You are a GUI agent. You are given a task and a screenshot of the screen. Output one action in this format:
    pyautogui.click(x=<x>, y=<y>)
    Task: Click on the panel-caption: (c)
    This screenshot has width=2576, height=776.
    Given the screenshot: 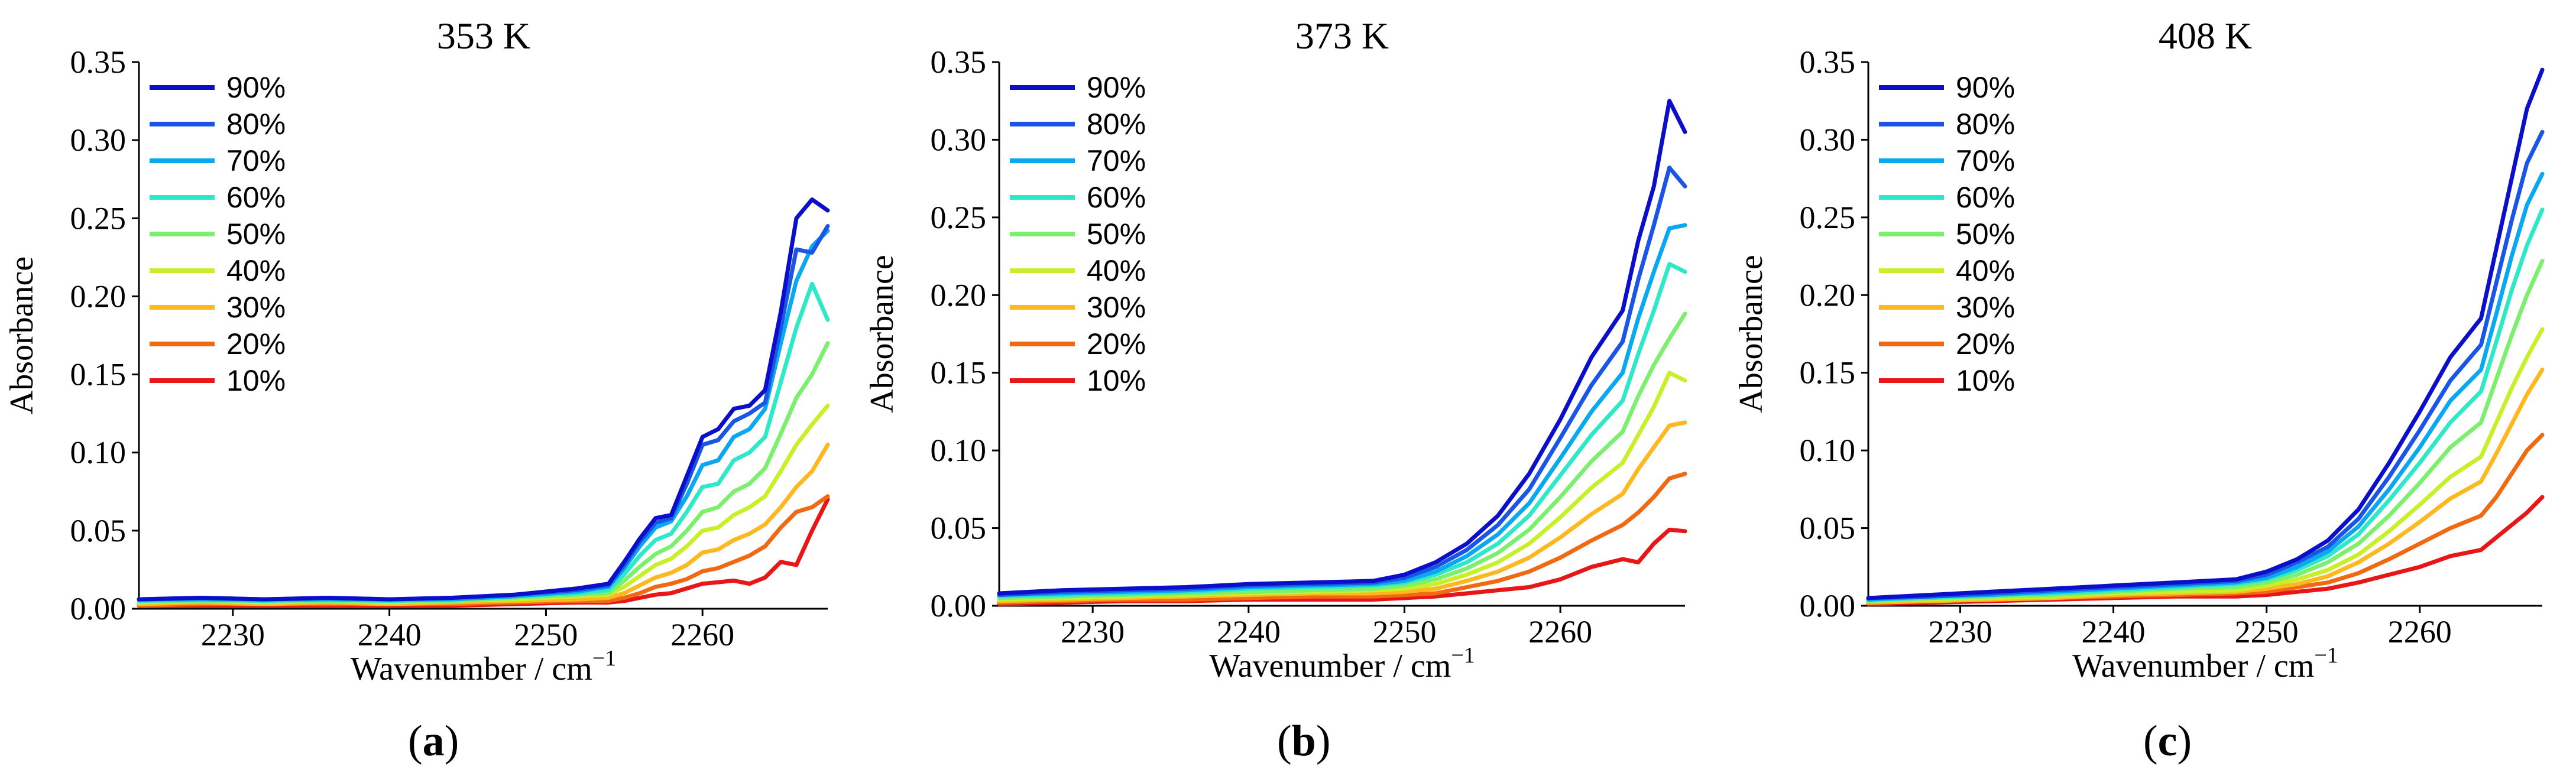 What is the action you would take?
    pyautogui.click(x=2167, y=741)
    